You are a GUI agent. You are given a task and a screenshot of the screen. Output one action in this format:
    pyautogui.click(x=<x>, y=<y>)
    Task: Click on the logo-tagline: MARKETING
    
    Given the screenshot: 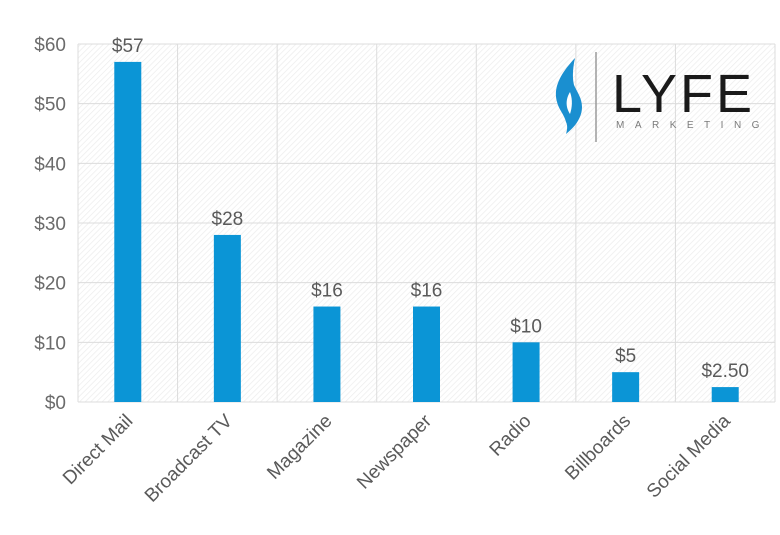 What is the action you would take?
    pyautogui.click(x=693, y=125)
    